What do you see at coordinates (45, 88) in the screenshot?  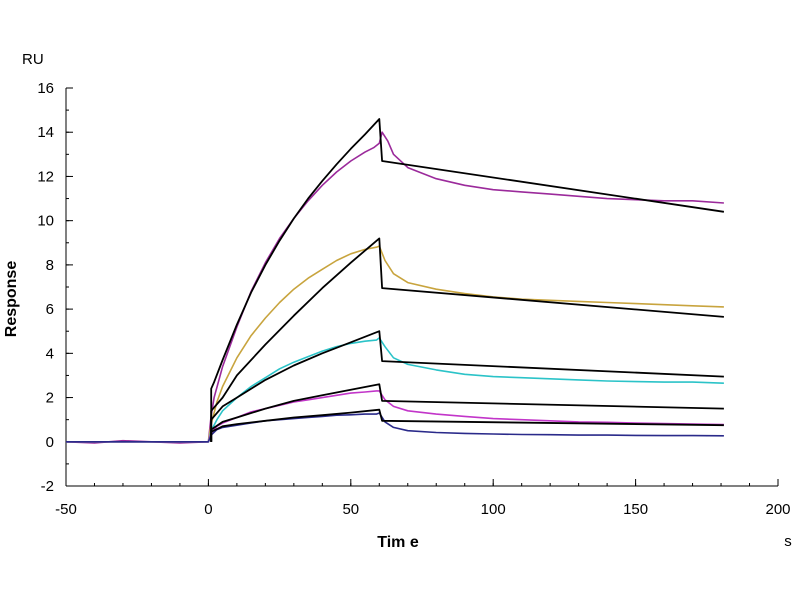 I see `y-tick-label: 16` at bounding box center [45, 88].